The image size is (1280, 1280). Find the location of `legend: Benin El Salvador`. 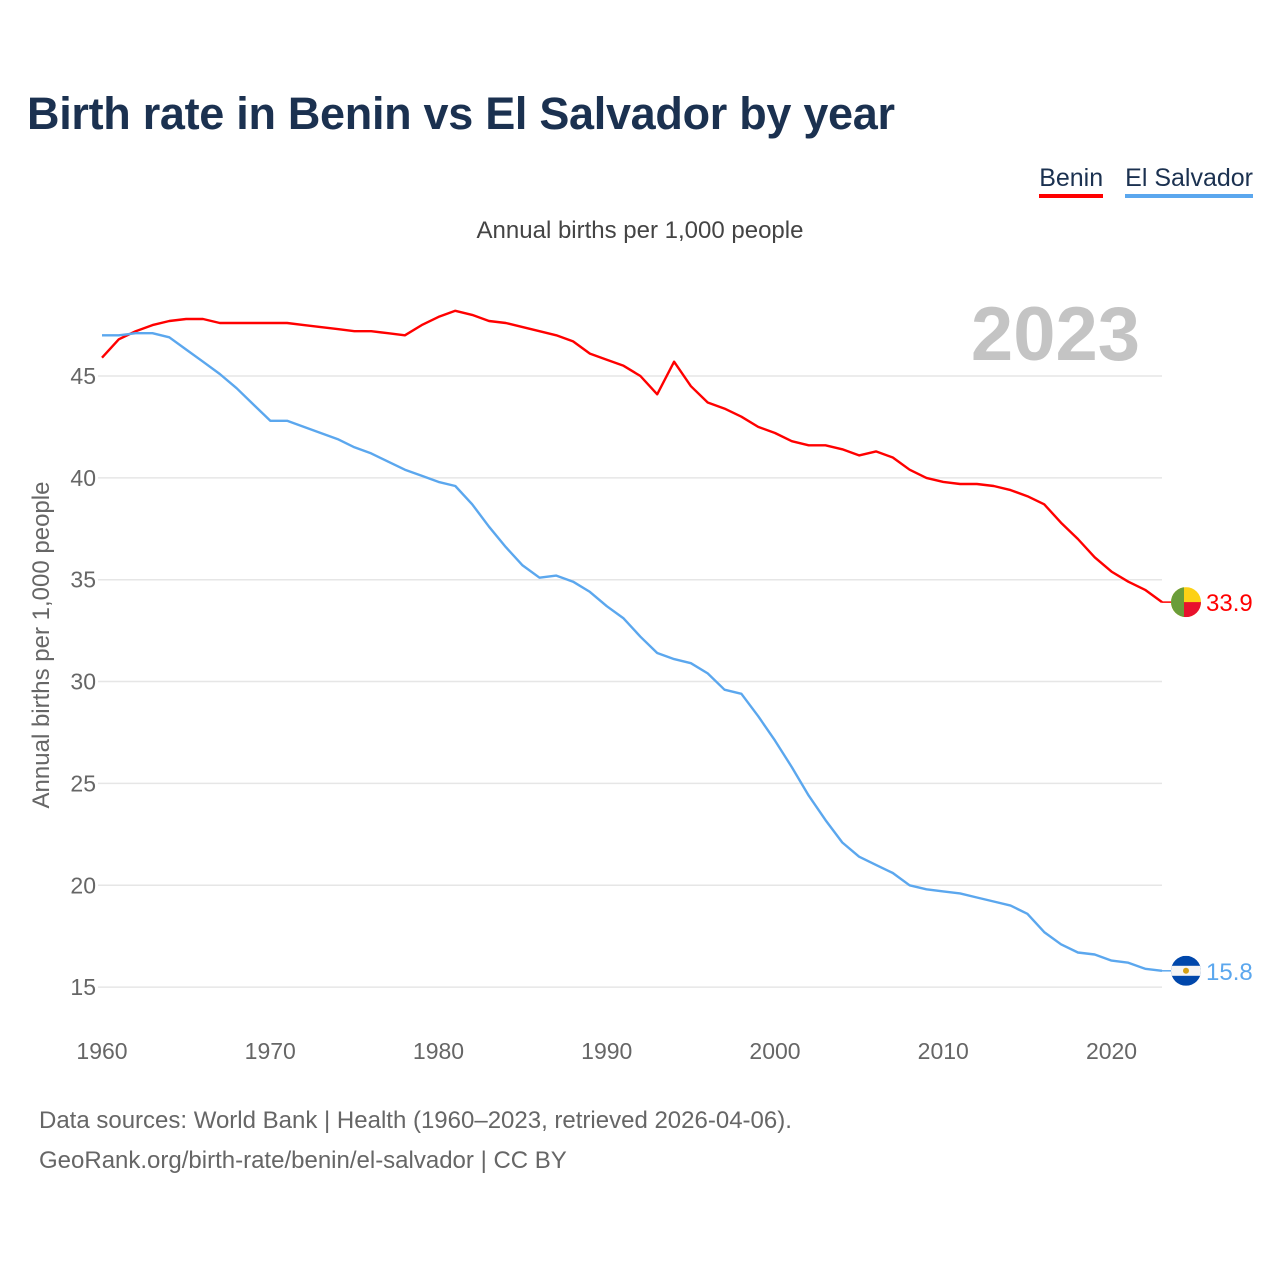

legend: Benin El Salvador is located at coordinates (1146, 181).